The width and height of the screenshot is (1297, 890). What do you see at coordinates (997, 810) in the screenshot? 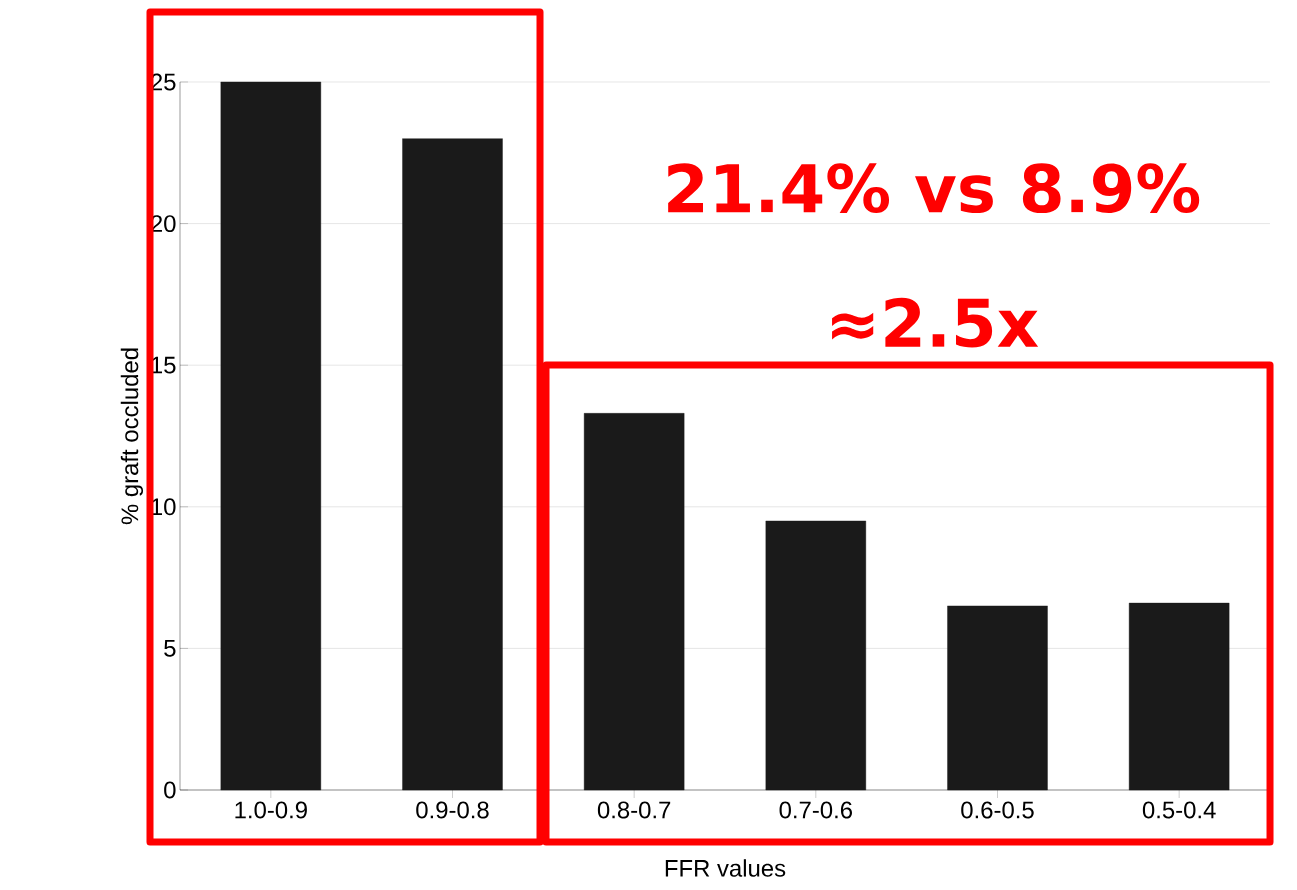
I see `x-tick-label: 0.6-0.5` at bounding box center [997, 810].